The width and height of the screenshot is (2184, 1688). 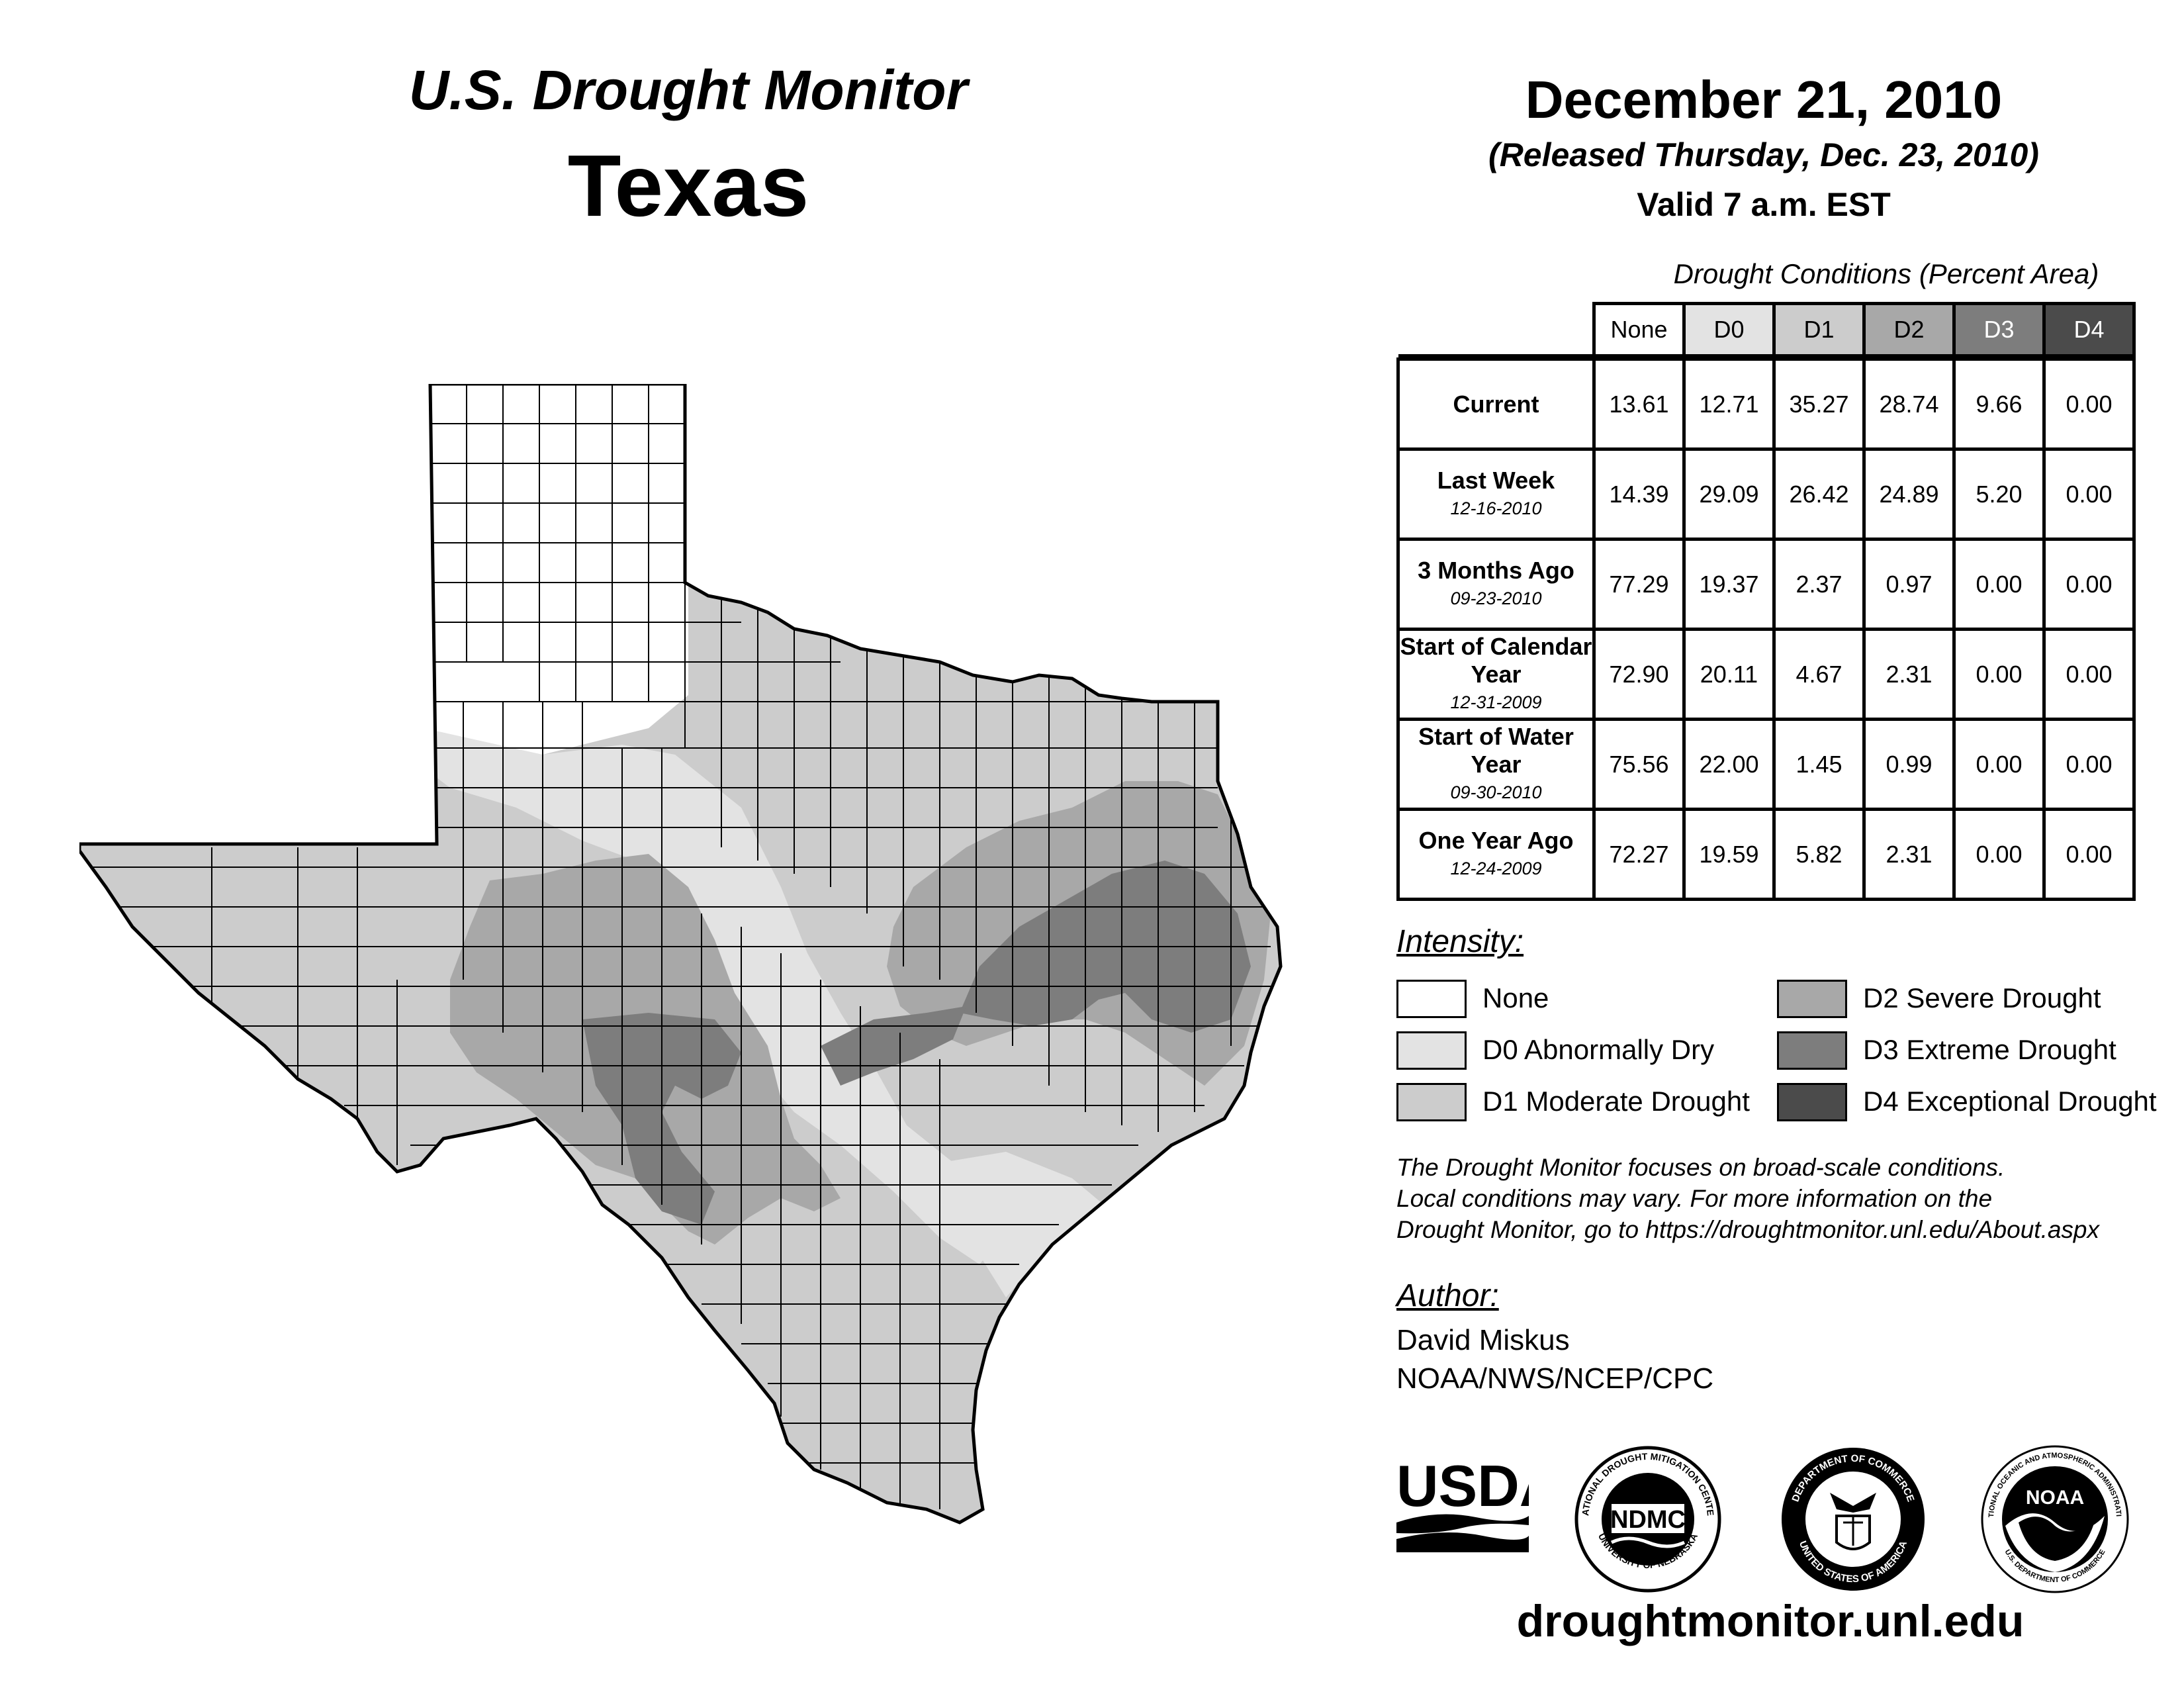 I want to click on map-date: December 21, 2010, so click(x=1764, y=99).